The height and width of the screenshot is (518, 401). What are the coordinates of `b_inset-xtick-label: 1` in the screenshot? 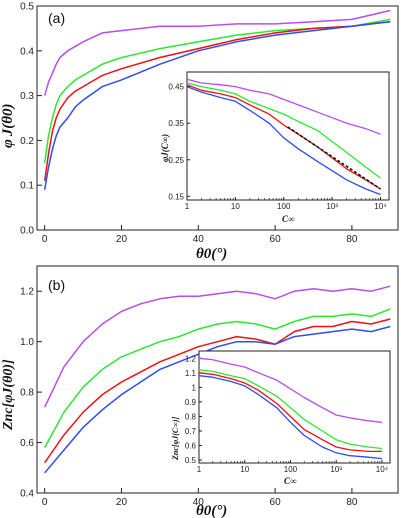 It's located at (199, 469).